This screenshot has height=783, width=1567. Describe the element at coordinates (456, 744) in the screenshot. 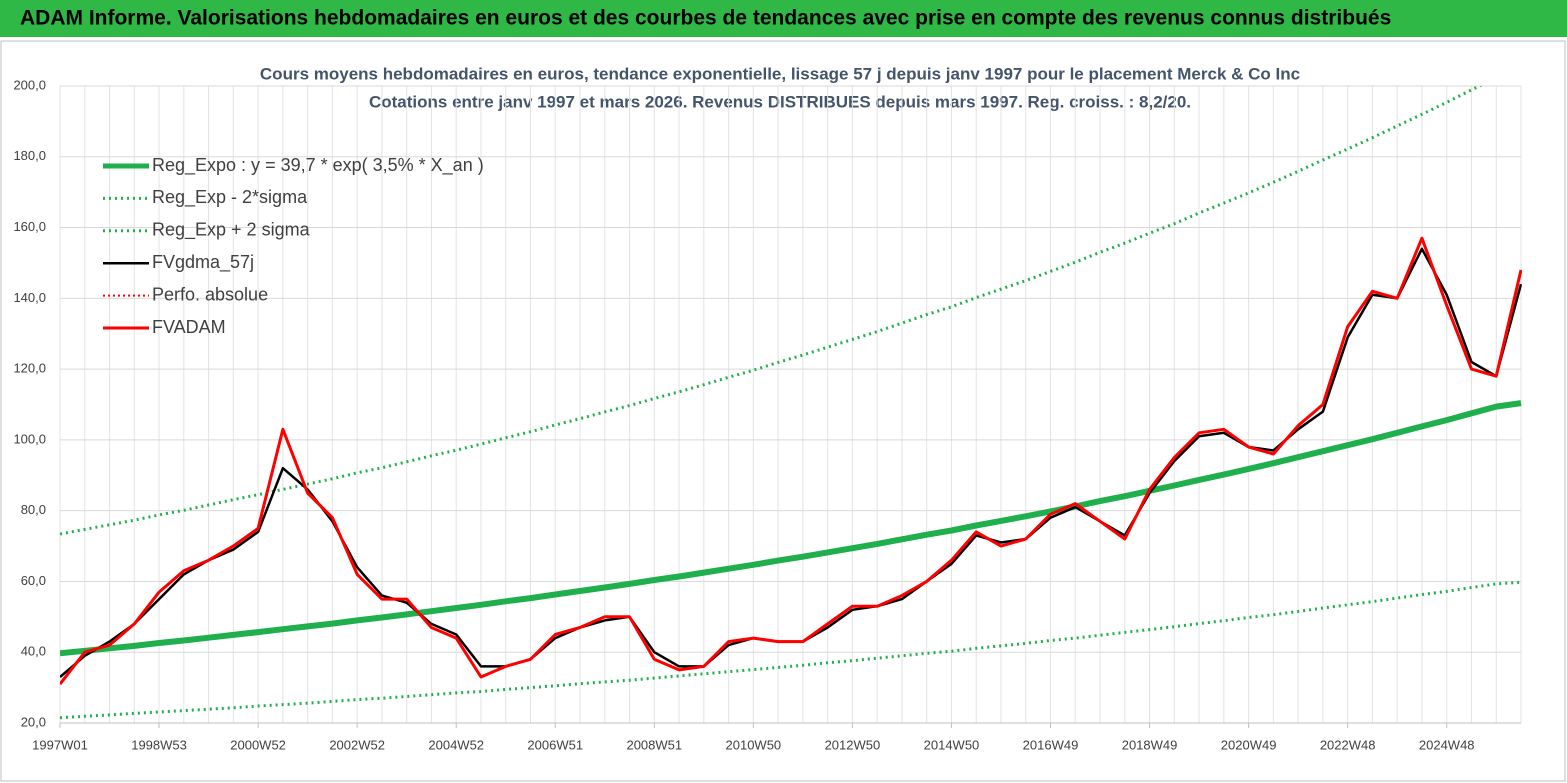

I see `x-tick-label: 2004W52` at that location.